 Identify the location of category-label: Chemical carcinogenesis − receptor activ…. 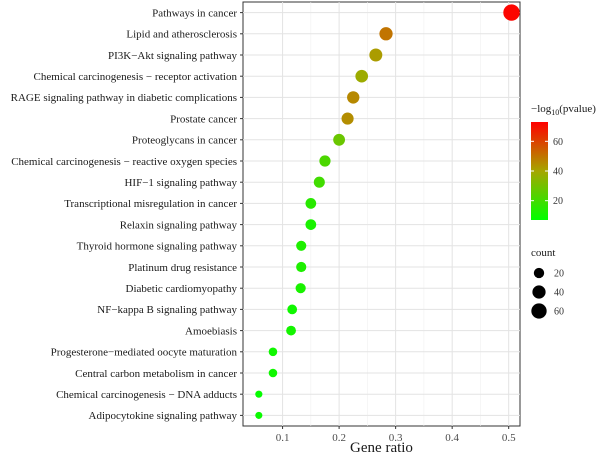
(135, 77).